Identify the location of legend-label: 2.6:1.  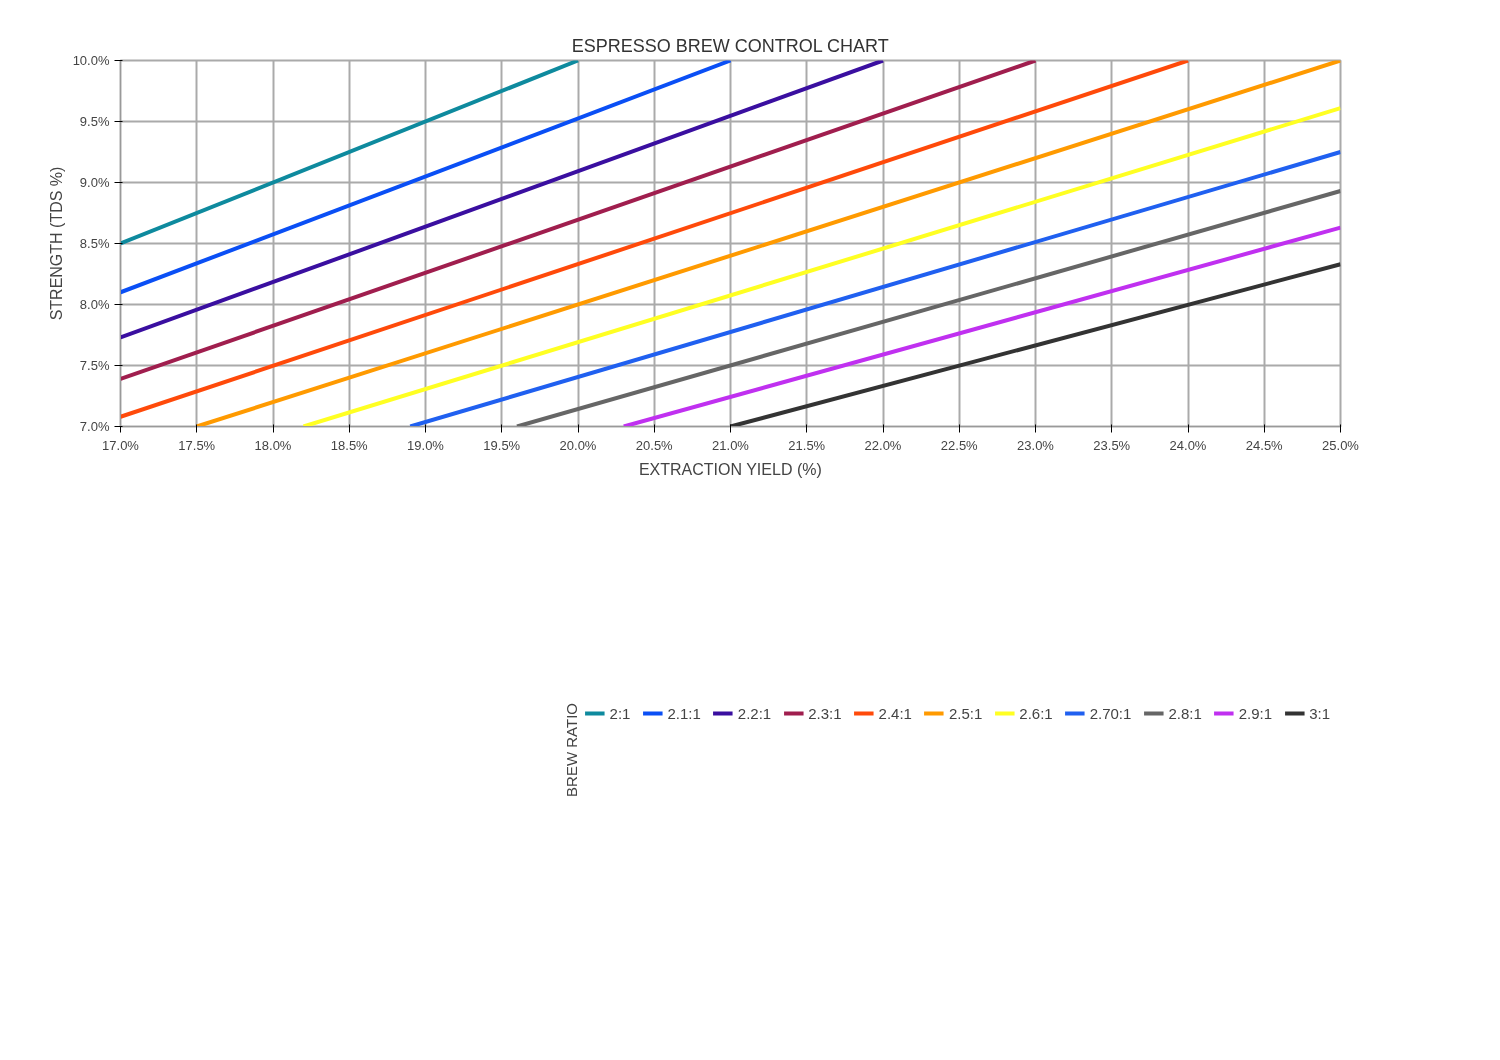
(1036, 713).